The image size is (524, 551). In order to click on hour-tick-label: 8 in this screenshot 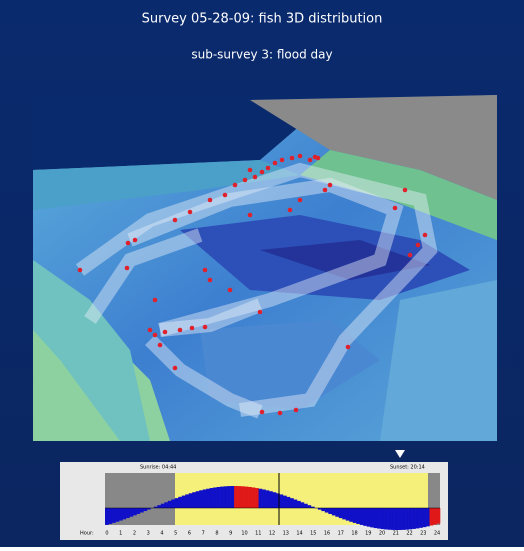, I will do `click(216, 534)`.